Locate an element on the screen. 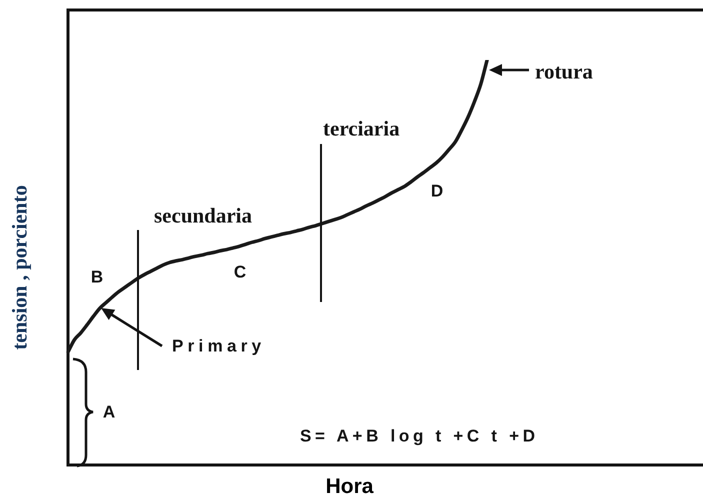  annotation: rotura is located at coordinates (564, 71).